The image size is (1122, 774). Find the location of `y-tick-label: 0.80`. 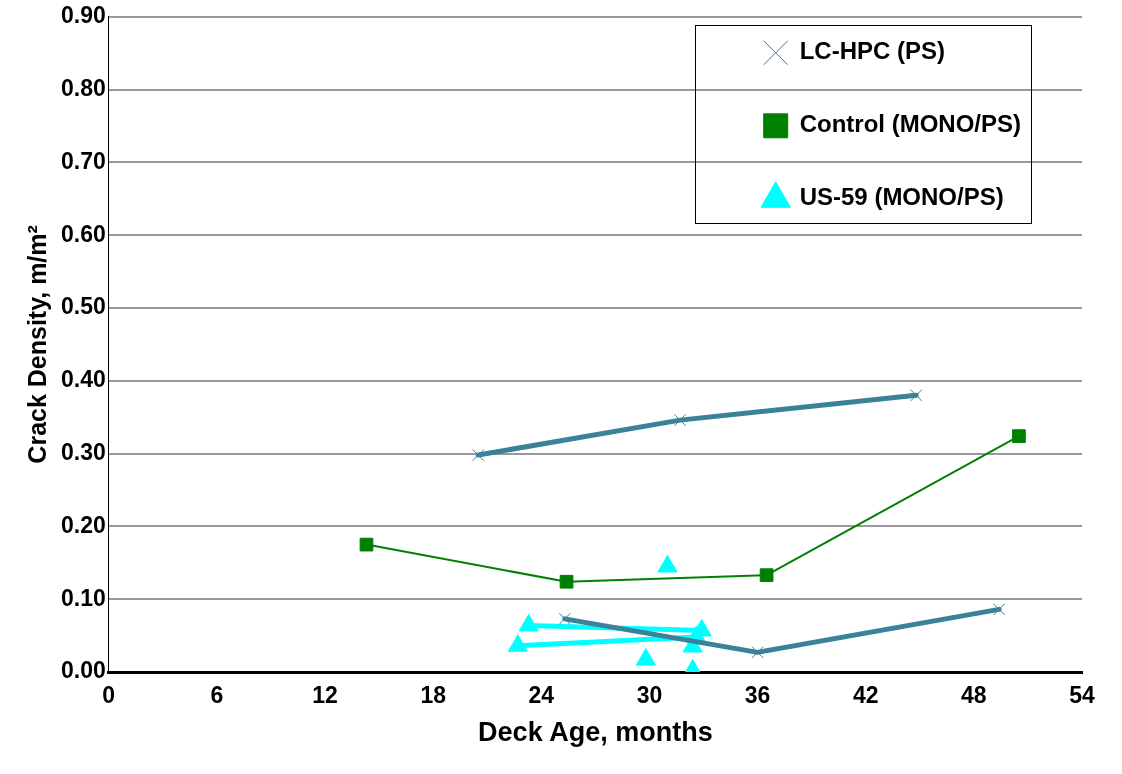

y-tick-label: 0.80 is located at coordinates (83, 87).